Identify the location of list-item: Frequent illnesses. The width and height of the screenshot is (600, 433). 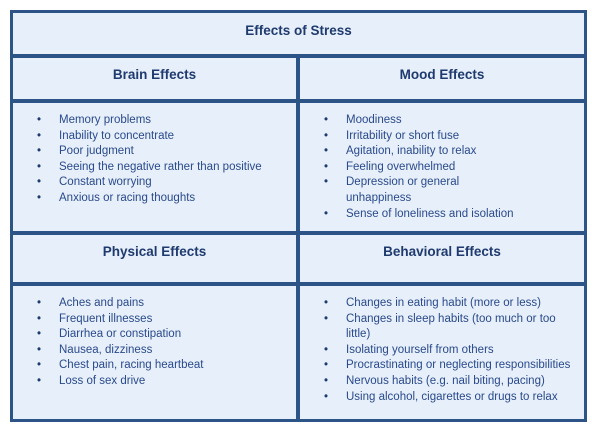
(168, 320).